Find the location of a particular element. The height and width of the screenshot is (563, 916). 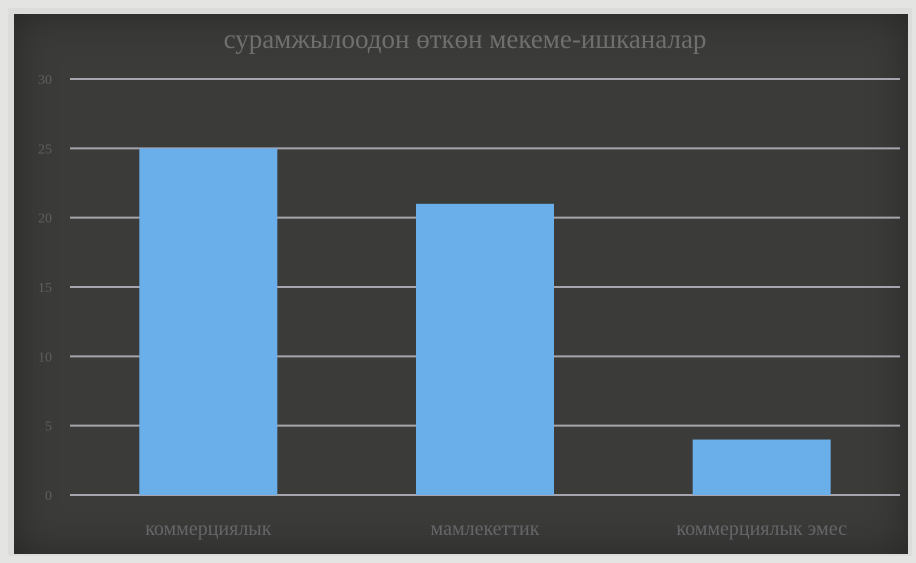

x-tick-label: мамлекеттик is located at coordinates (485, 529).